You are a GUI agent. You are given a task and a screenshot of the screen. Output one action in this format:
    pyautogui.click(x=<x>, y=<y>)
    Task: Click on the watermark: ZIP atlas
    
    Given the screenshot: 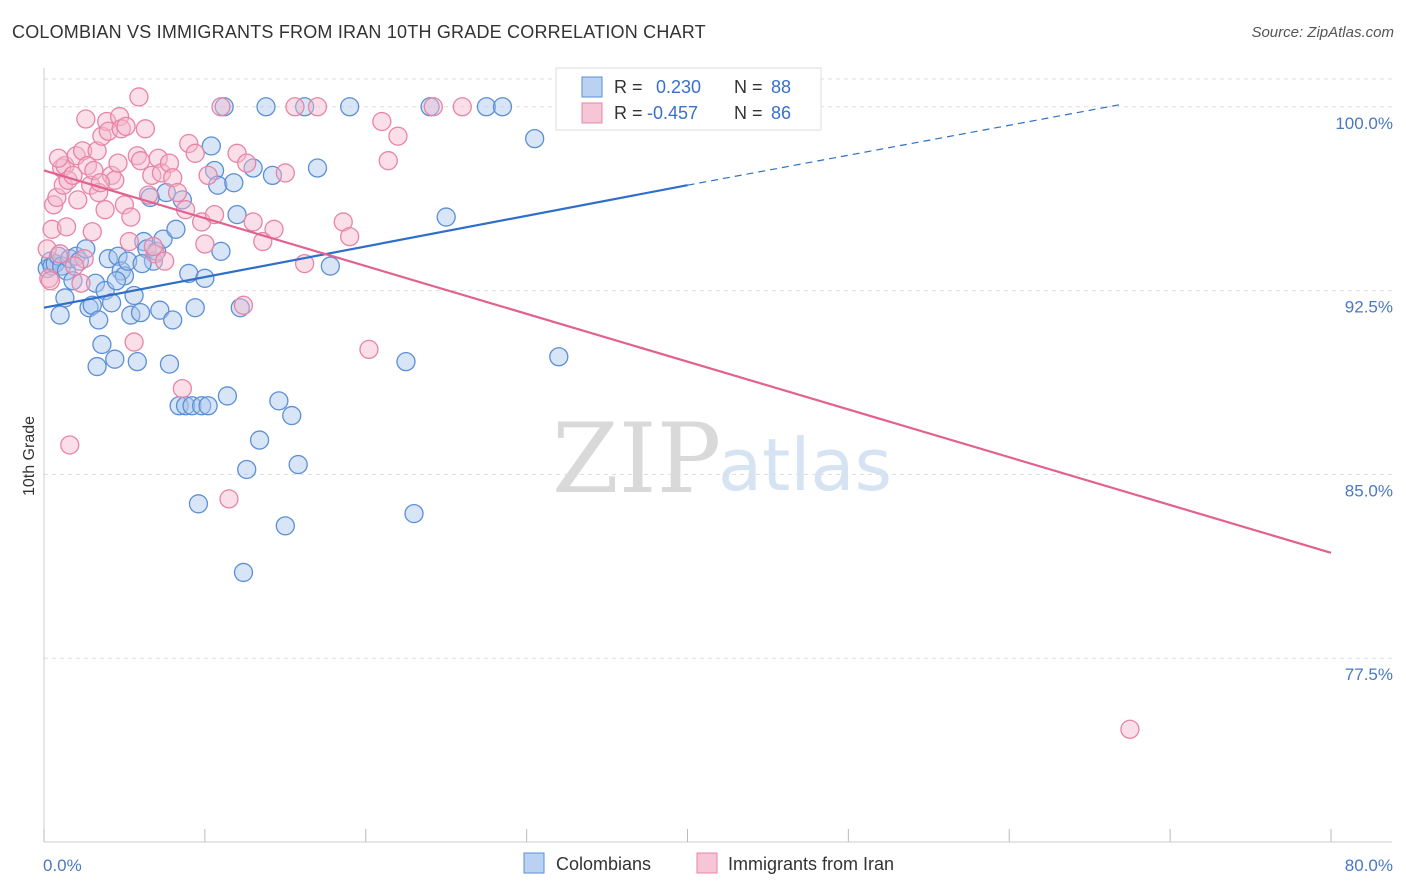 What is the action you would take?
    pyautogui.click(x=722, y=459)
    